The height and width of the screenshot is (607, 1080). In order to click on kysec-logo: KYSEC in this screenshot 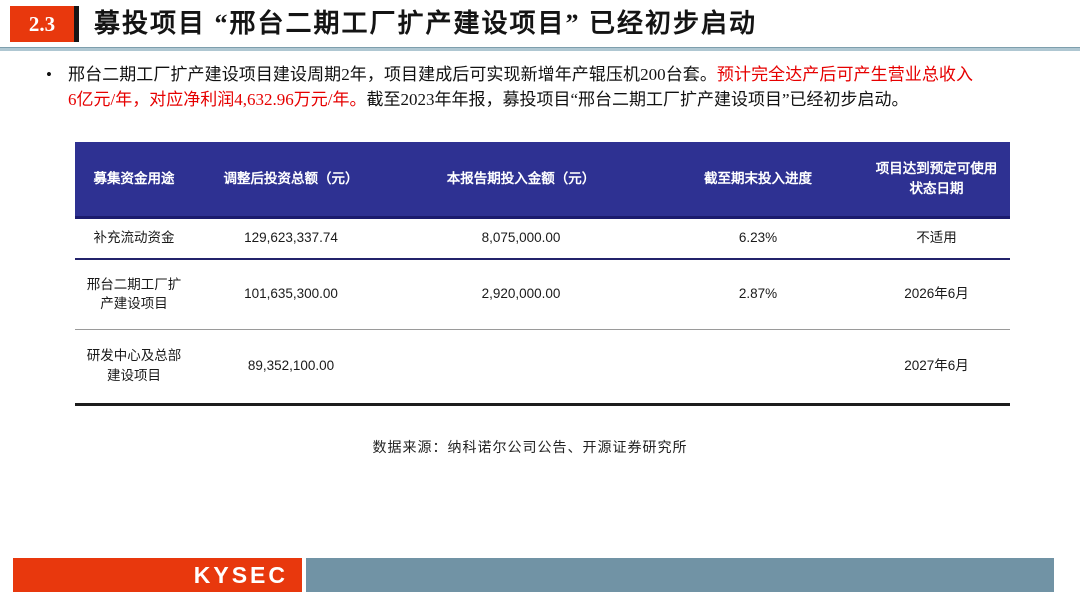, I will do `click(157, 575)`.